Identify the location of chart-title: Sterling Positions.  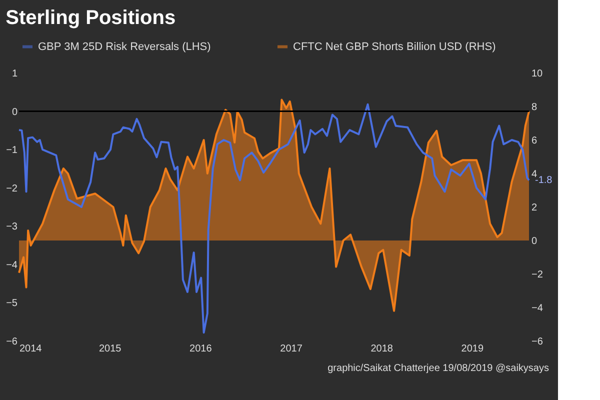
(91, 18).